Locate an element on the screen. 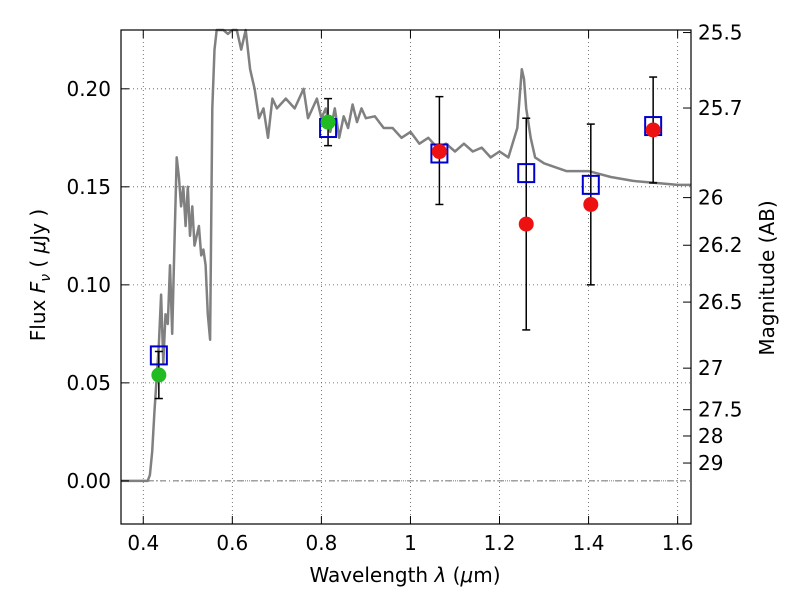 The image size is (800, 600). y-tick-label: 0.05 is located at coordinates (88, 383).